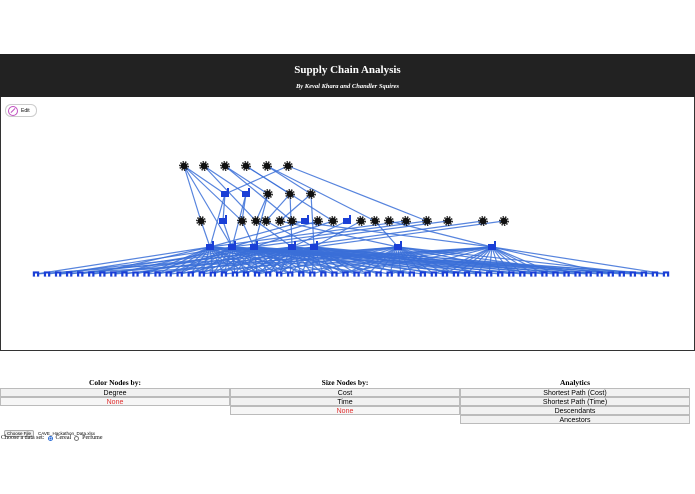 This screenshot has height=494, width=695. Describe the element at coordinates (575, 401) in the screenshot. I see `analytics-shortest-path-time: Shortest Path (Time)` at that location.